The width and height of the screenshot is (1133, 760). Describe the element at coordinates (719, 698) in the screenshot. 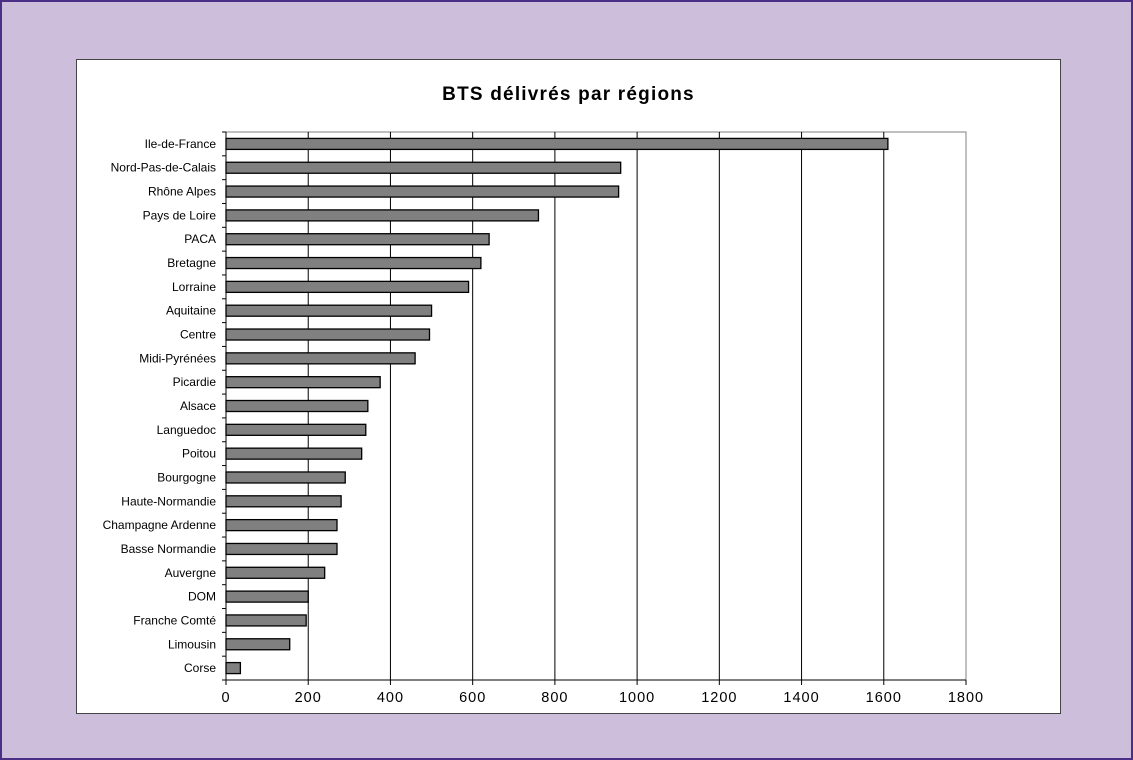

I see `x-tick-label: 1200` at that location.